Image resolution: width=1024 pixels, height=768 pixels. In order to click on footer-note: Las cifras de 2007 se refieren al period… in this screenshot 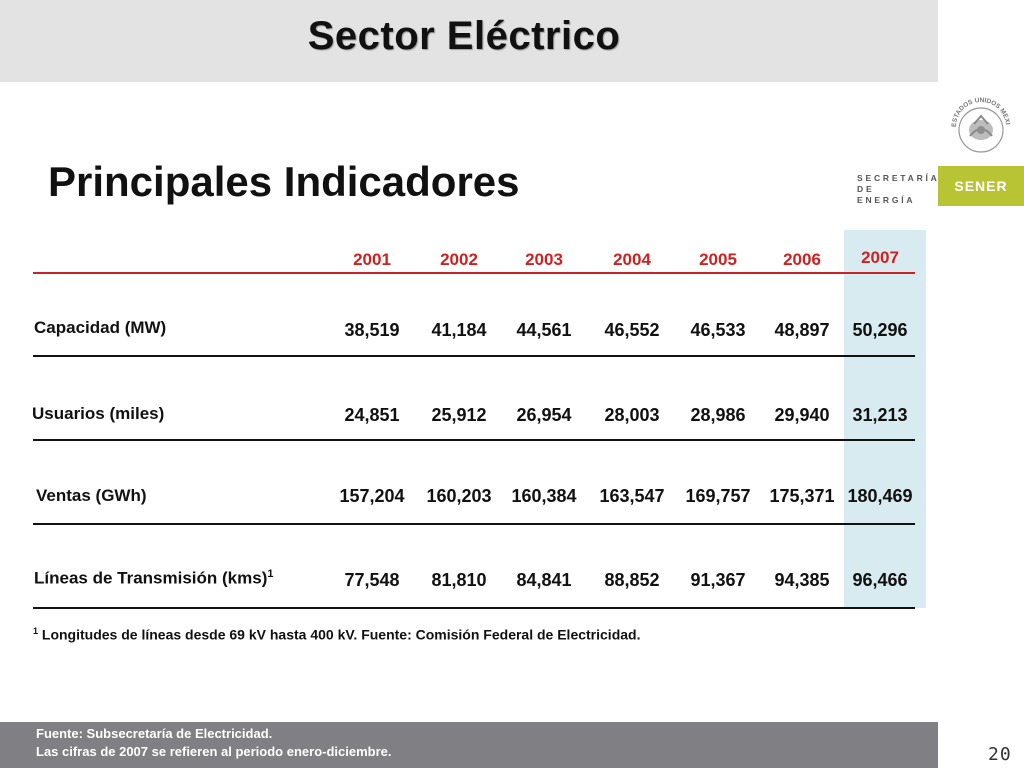, I will do `click(214, 751)`.